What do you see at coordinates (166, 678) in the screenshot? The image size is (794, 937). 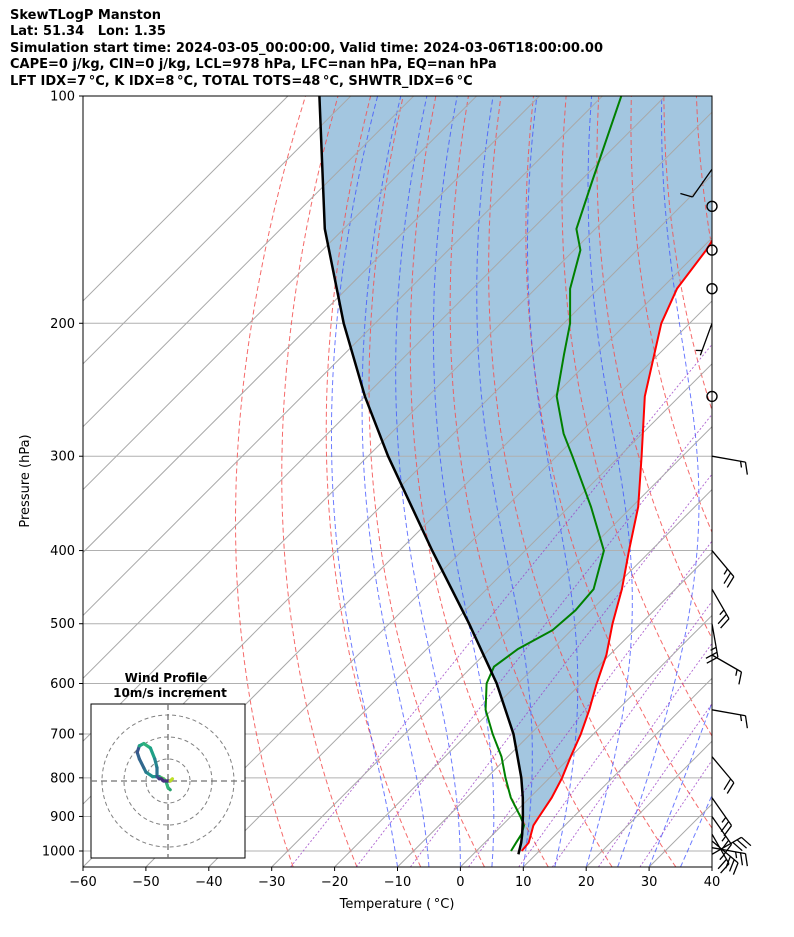 I see `hodograph-title: Wind Profile` at bounding box center [166, 678].